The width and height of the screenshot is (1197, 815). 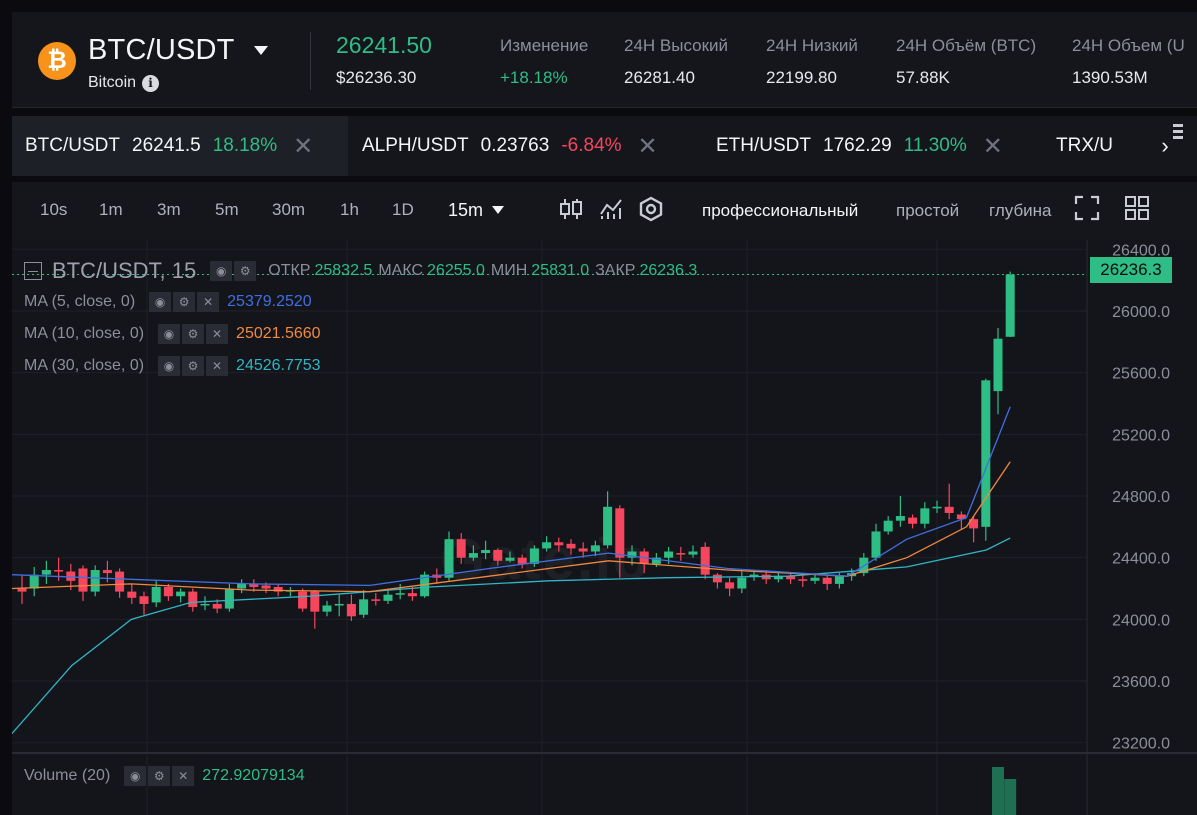 What do you see at coordinates (245, 145) in the screenshot?
I see `tab-change: 18.18%` at bounding box center [245, 145].